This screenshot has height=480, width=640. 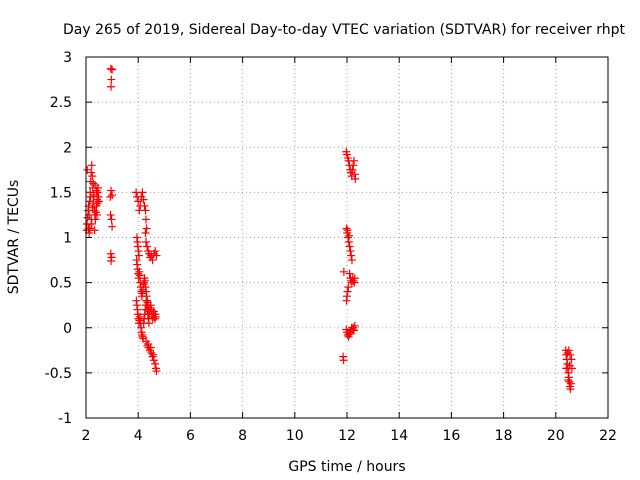 What do you see at coordinates (190, 436) in the screenshot?
I see `x-tick-label: 6` at bounding box center [190, 436].